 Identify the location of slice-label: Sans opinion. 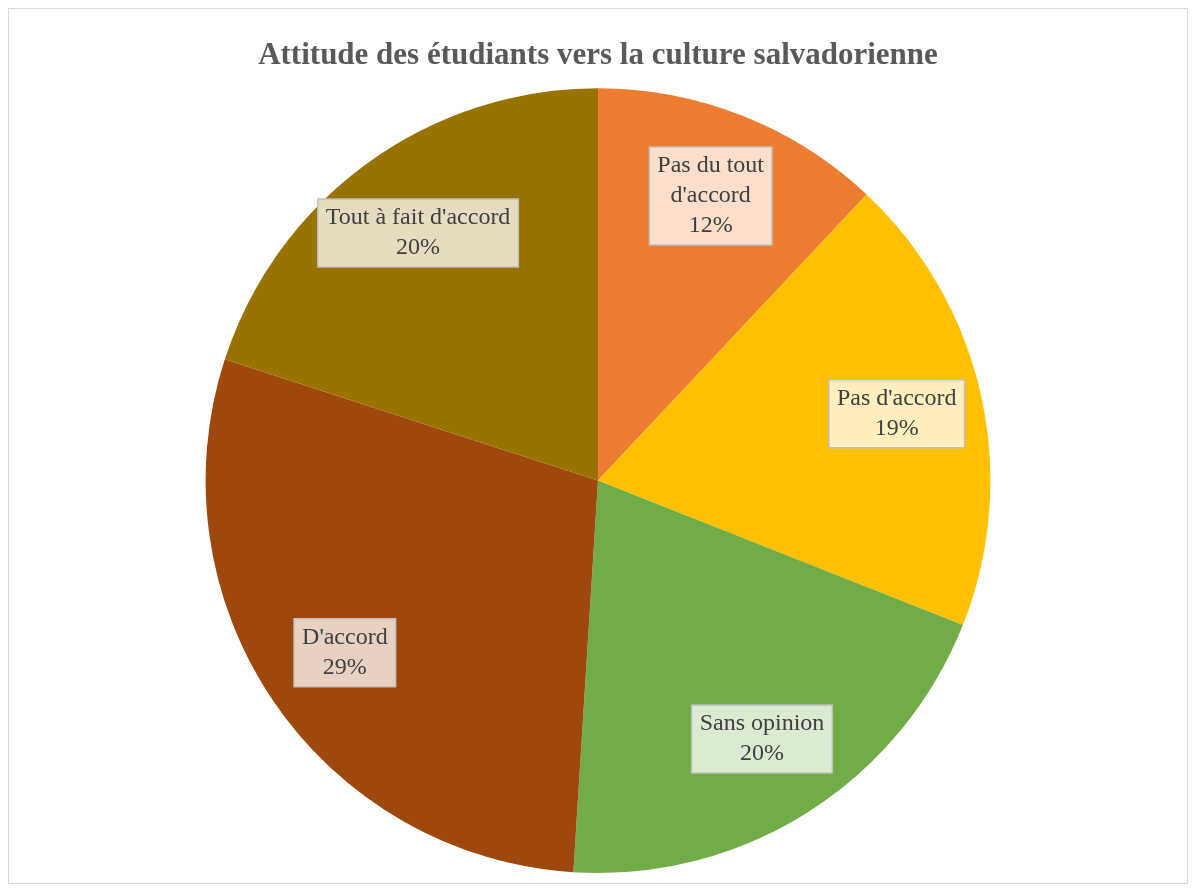
(762, 722).